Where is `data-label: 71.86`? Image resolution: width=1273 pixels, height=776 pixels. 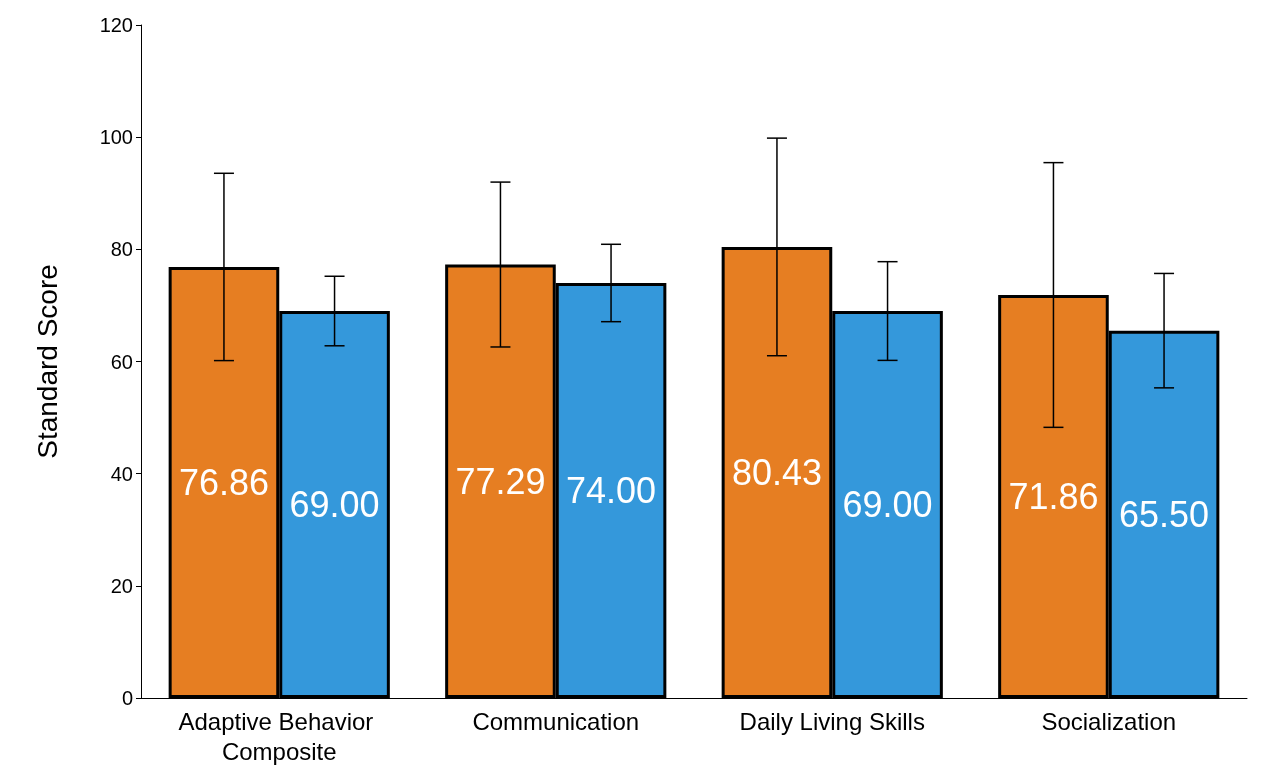
data-label: 71.86 is located at coordinates (1053, 496).